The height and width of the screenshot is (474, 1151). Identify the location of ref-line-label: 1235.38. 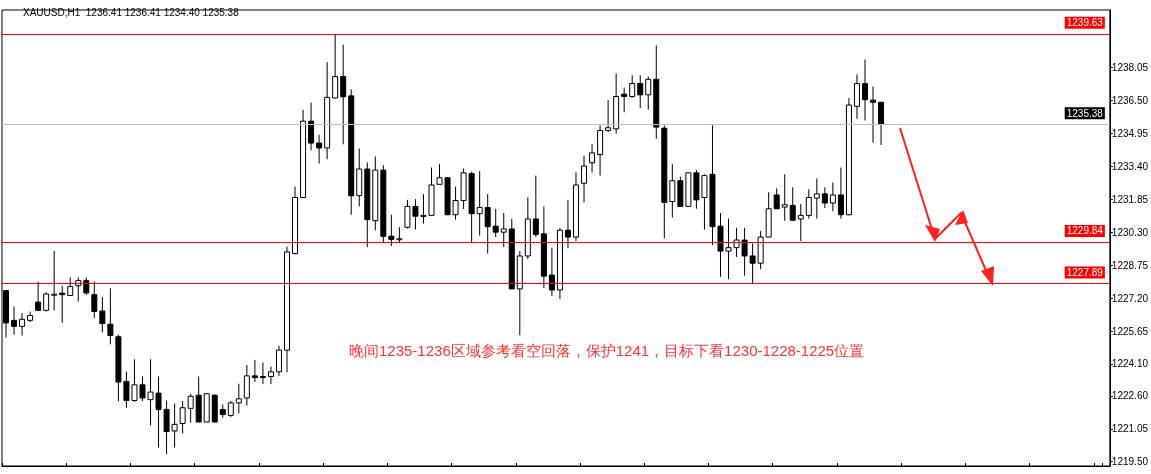
(1085, 113).